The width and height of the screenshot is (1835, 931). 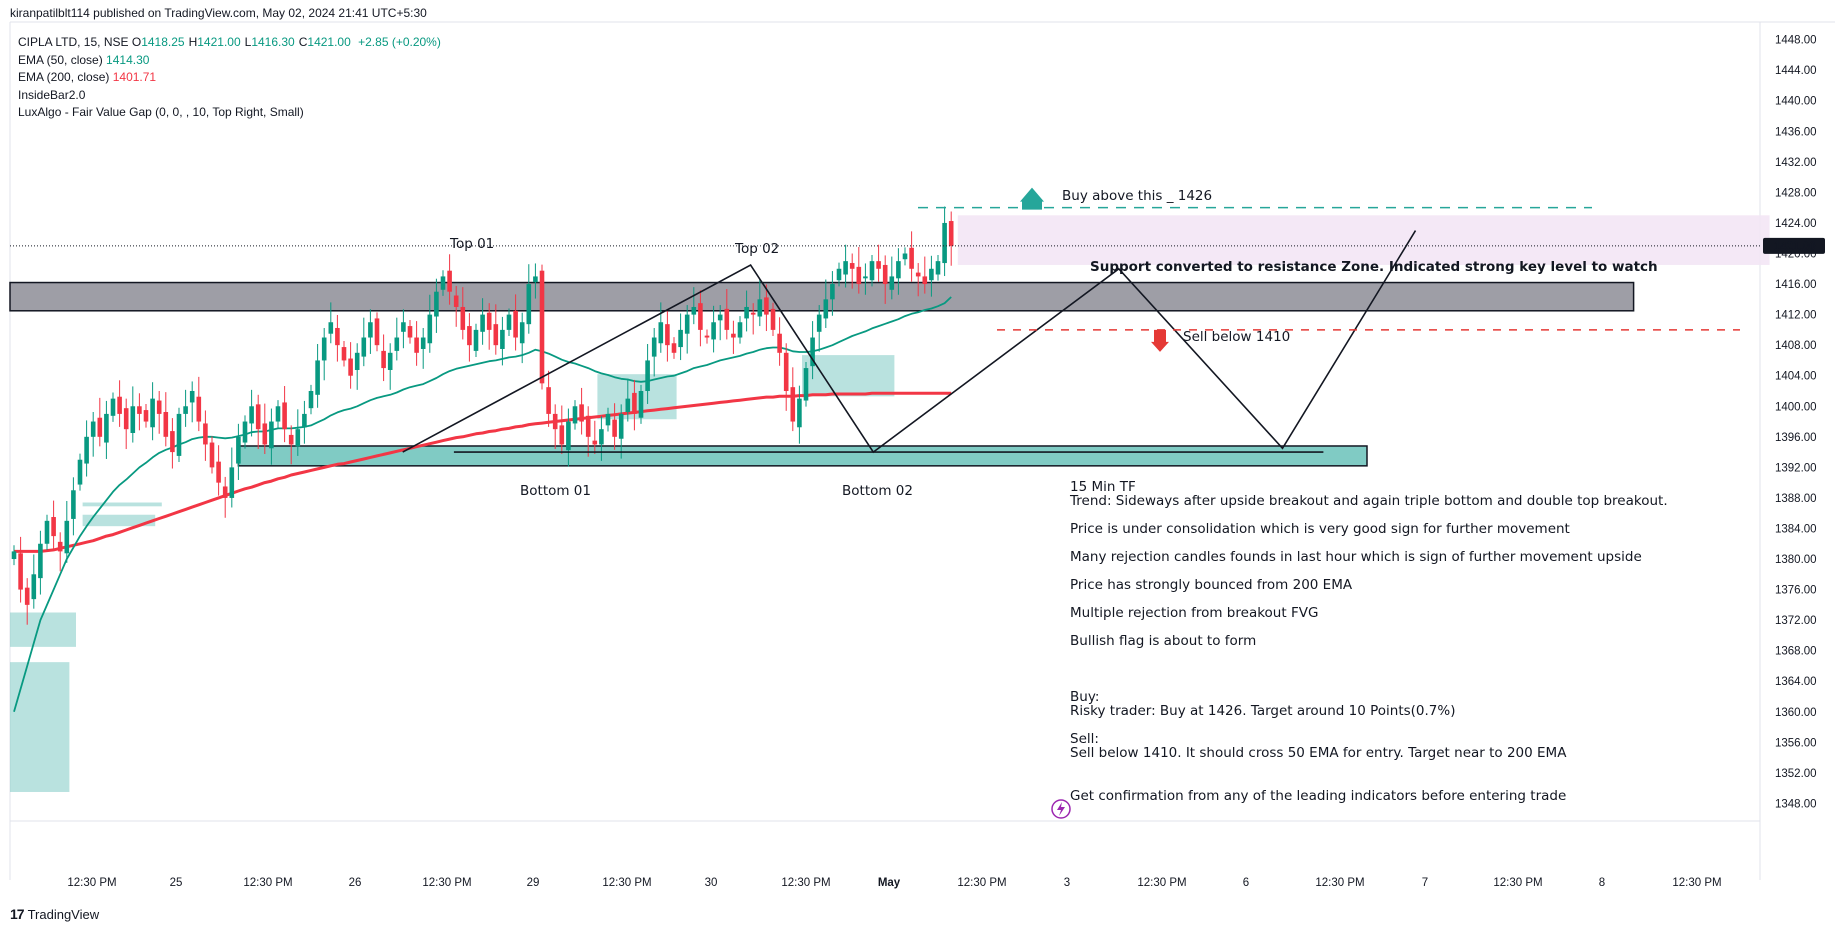 I want to click on ohlc-key: L, so click(x=248, y=42).